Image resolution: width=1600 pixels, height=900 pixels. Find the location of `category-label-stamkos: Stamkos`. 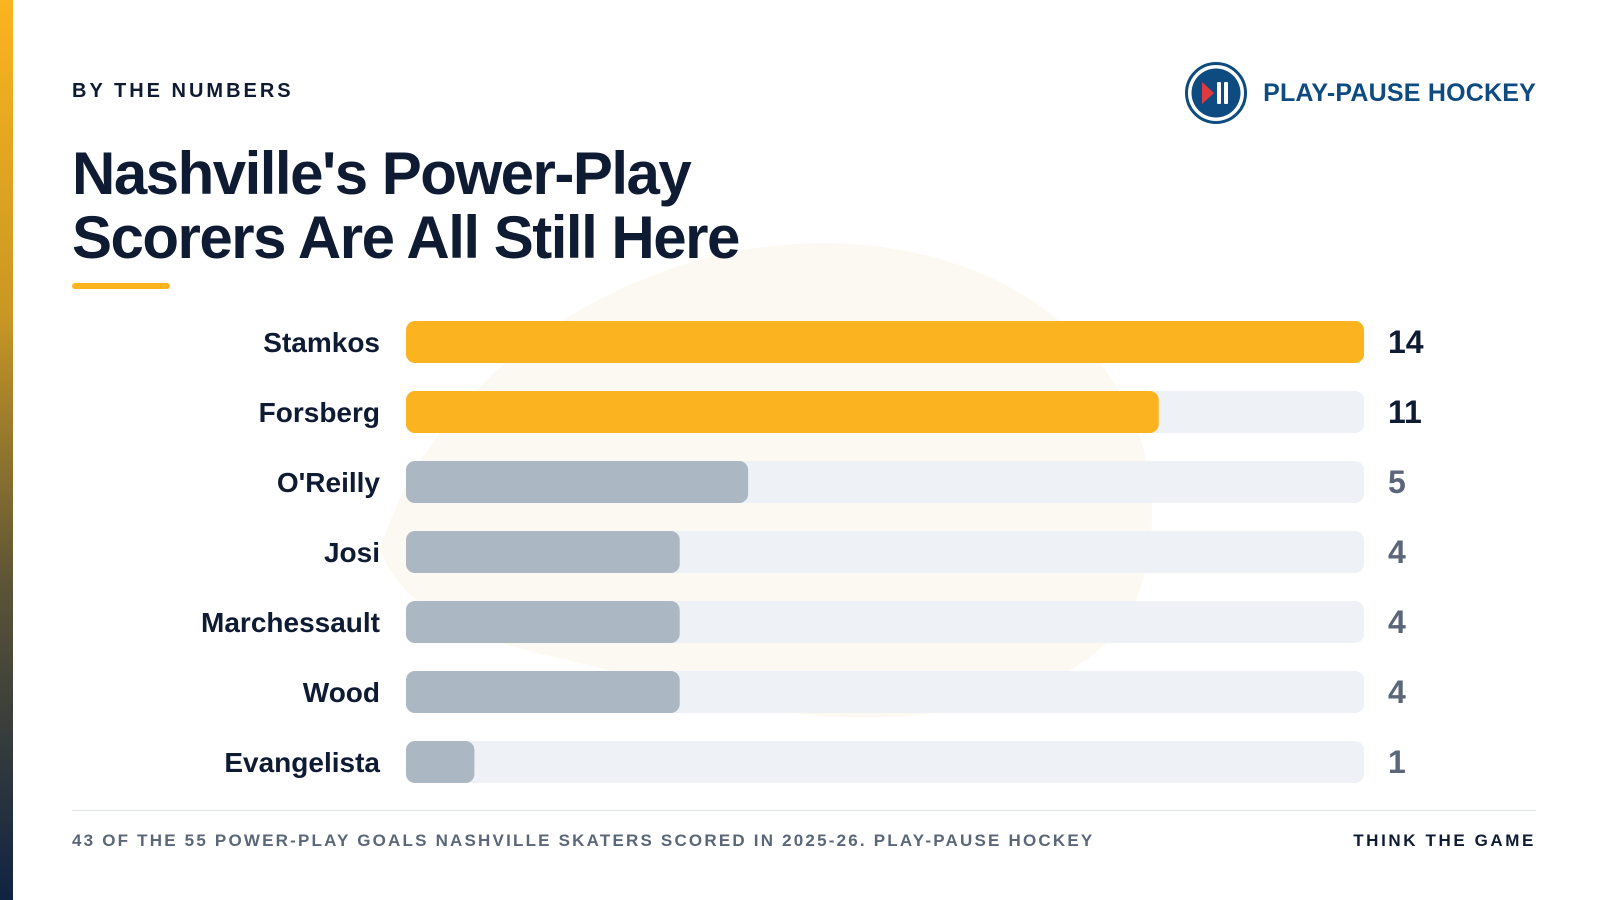

category-label-stamkos: Stamkos is located at coordinates (321, 342).